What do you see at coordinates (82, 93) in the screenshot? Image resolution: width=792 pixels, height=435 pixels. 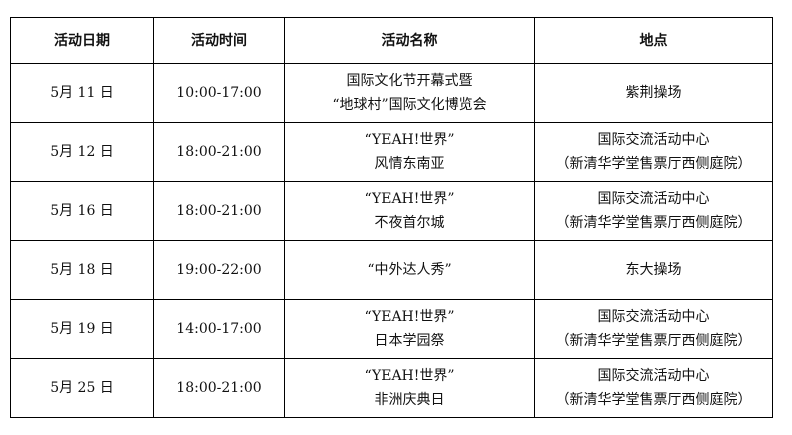 I see `cell-date: 5月 11 日` at bounding box center [82, 93].